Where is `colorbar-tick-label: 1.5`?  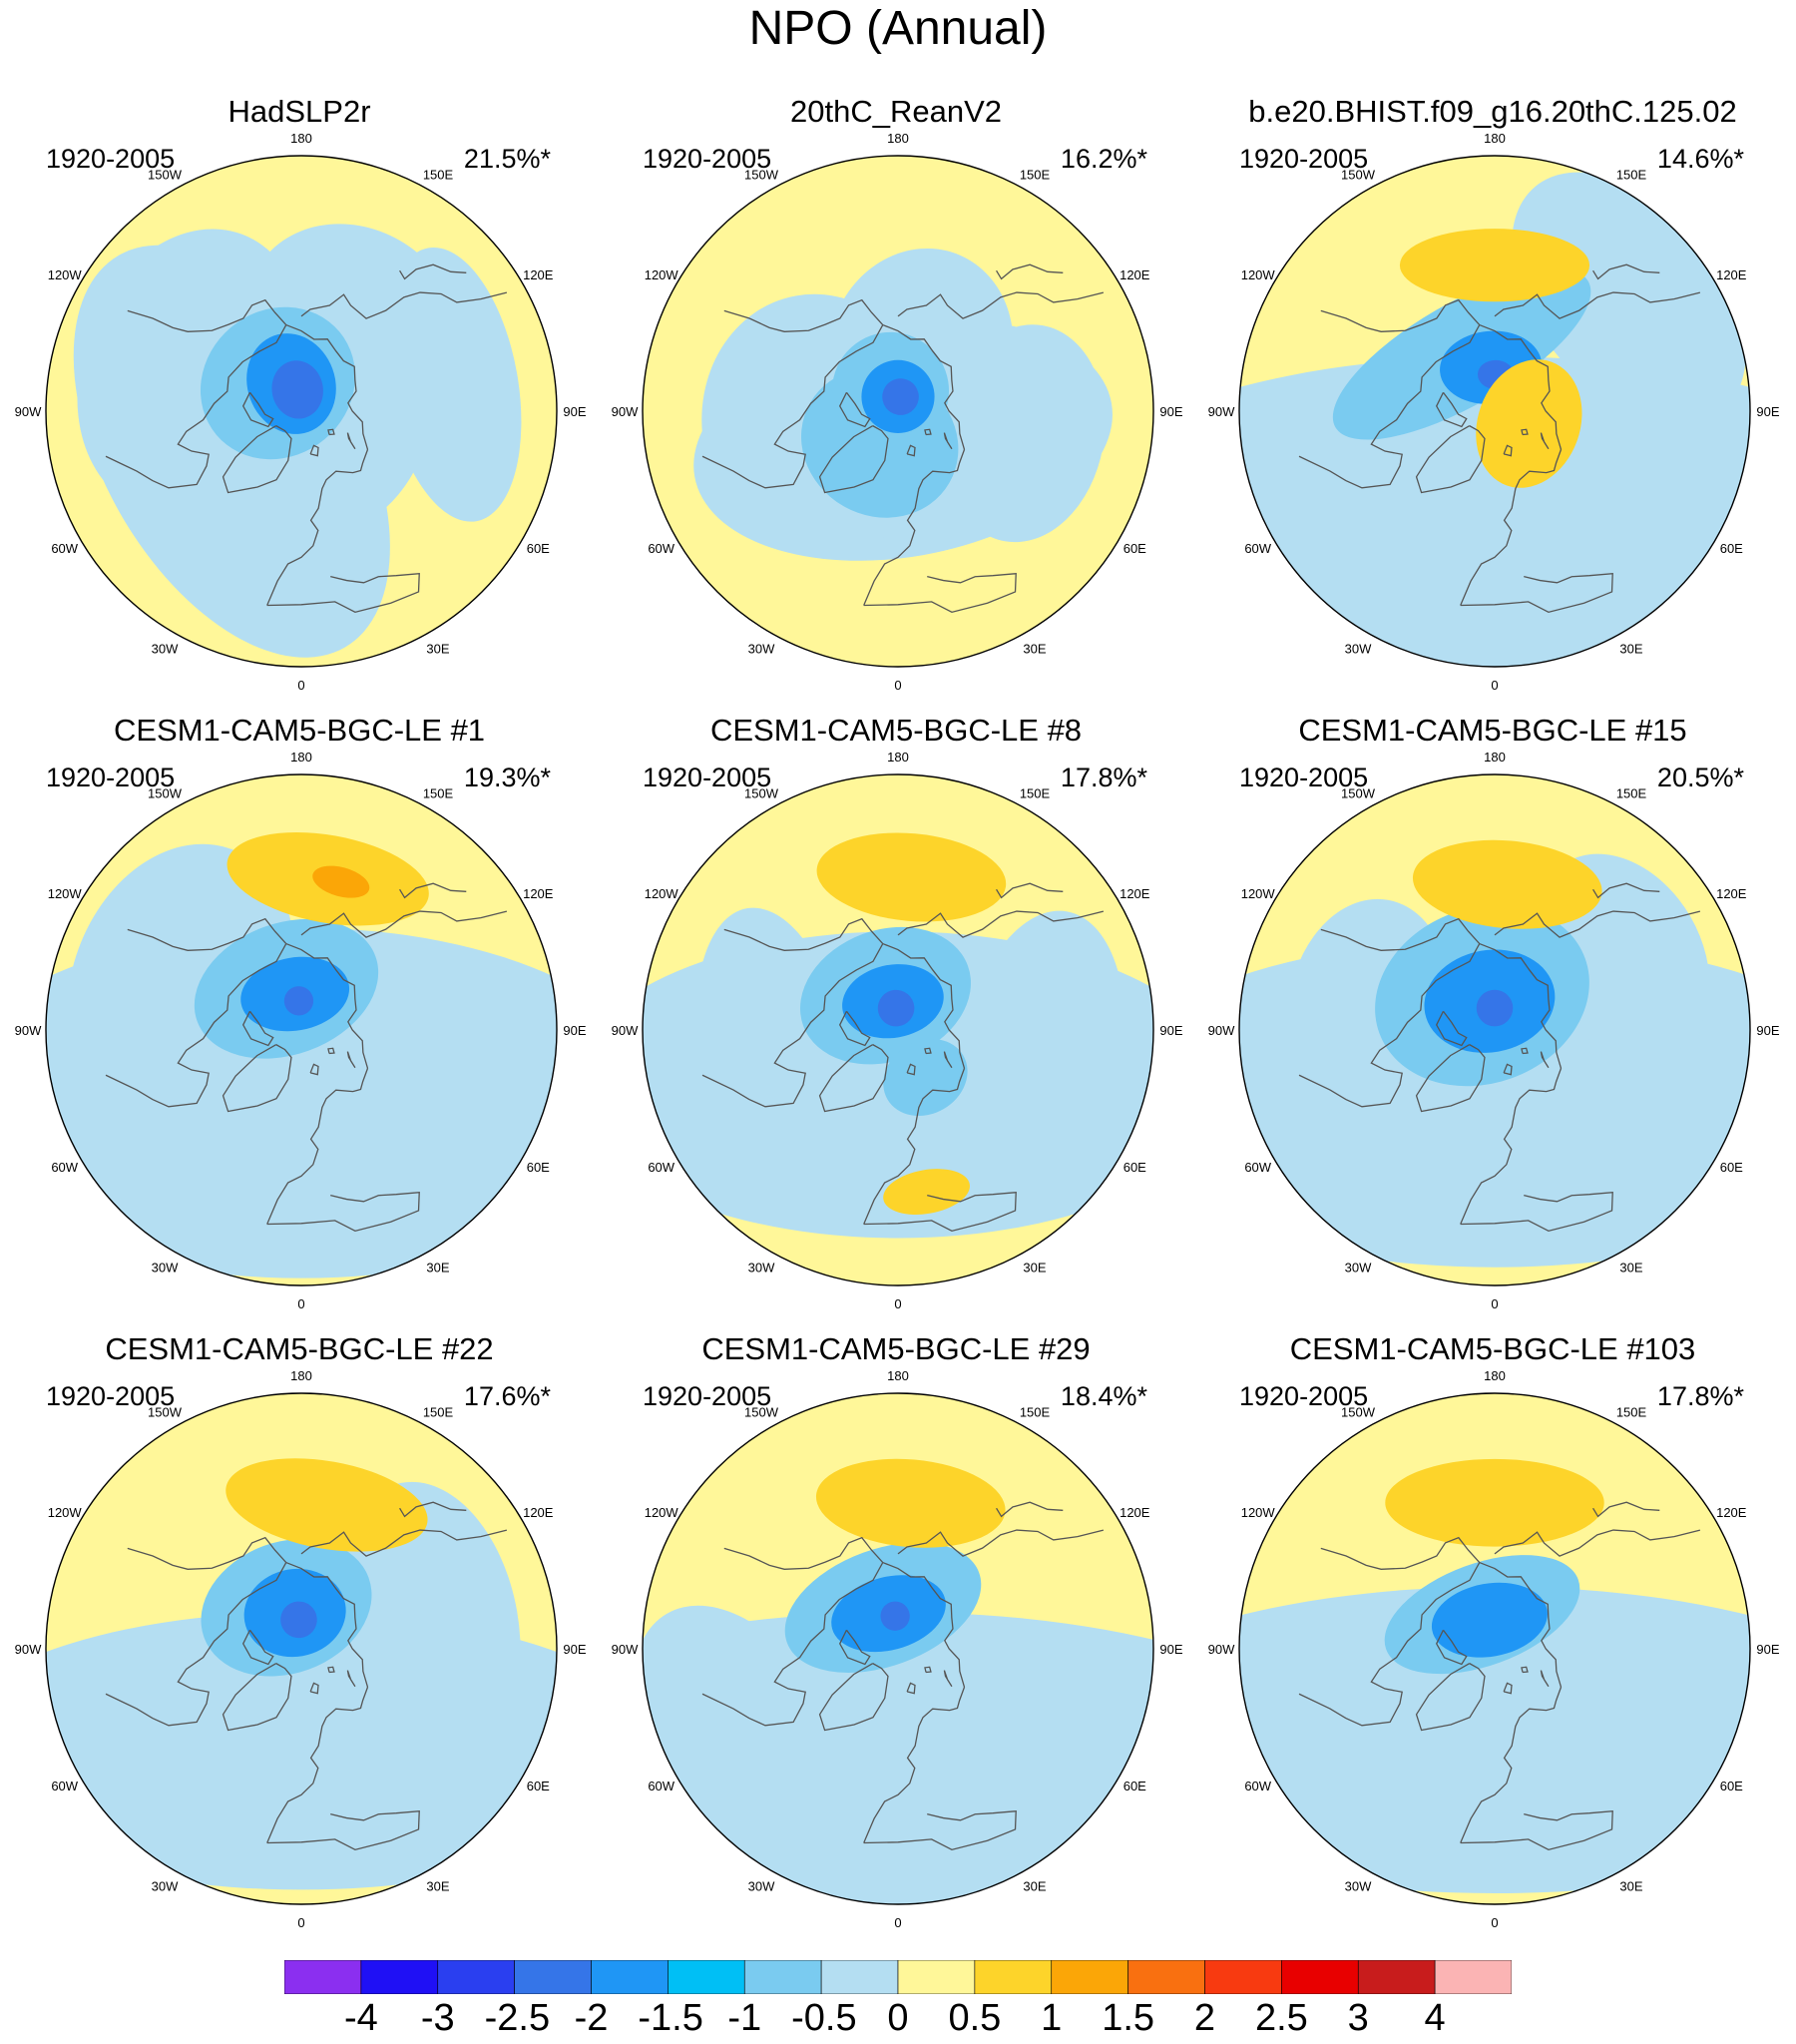 colorbar-tick-label: 1.5 is located at coordinates (1128, 2018).